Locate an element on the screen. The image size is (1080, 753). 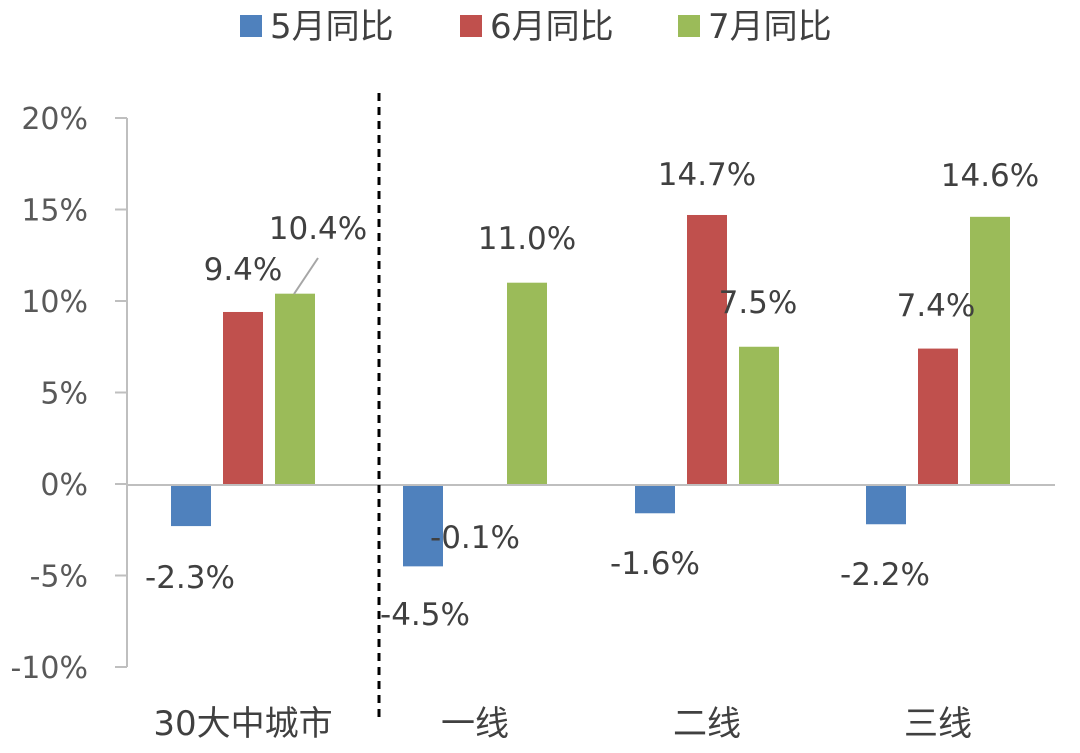
data-label: 14.7% is located at coordinates (707, 175).